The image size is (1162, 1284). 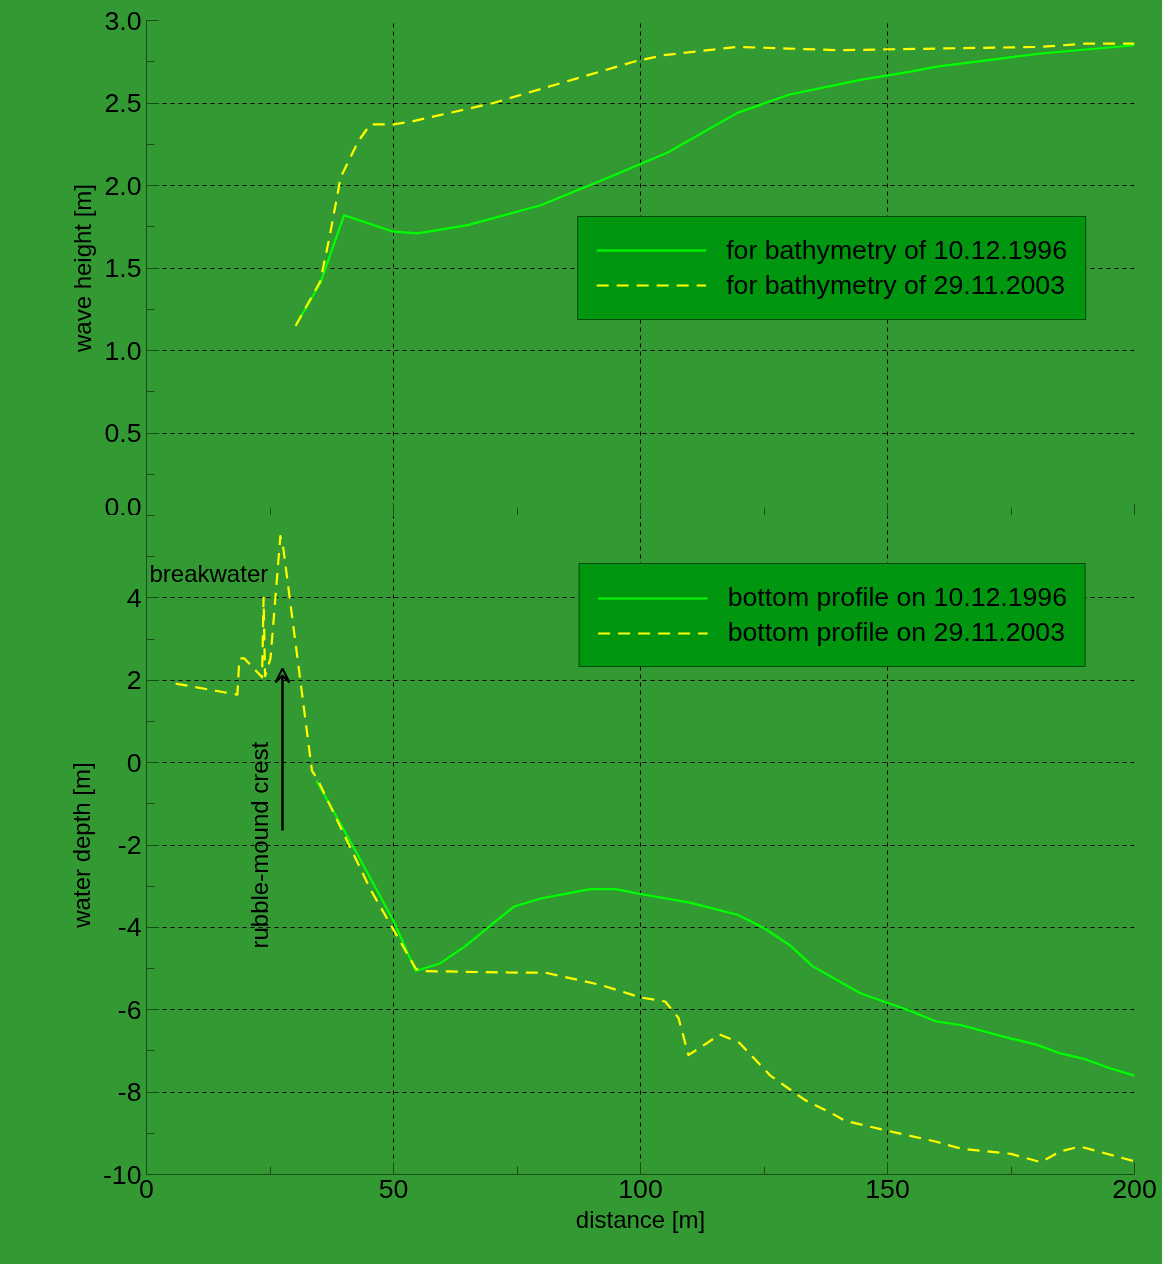 What do you see at coordinates (123, 185) in the screenshot?
I see `y-tick-label: 2.0` at bounding box center [123, 185].